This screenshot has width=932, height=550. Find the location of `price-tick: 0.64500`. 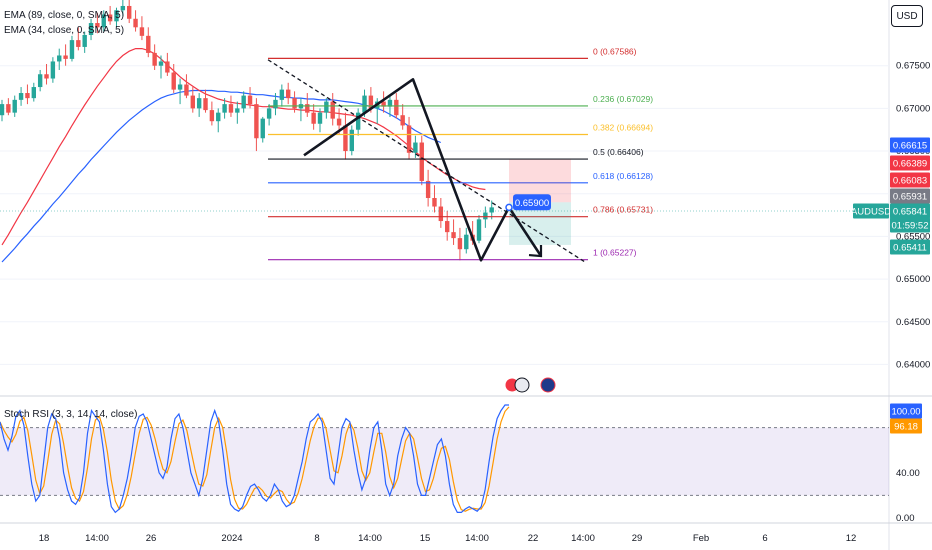

price-tick: 0.64500 is located at coordinates (913, 322).